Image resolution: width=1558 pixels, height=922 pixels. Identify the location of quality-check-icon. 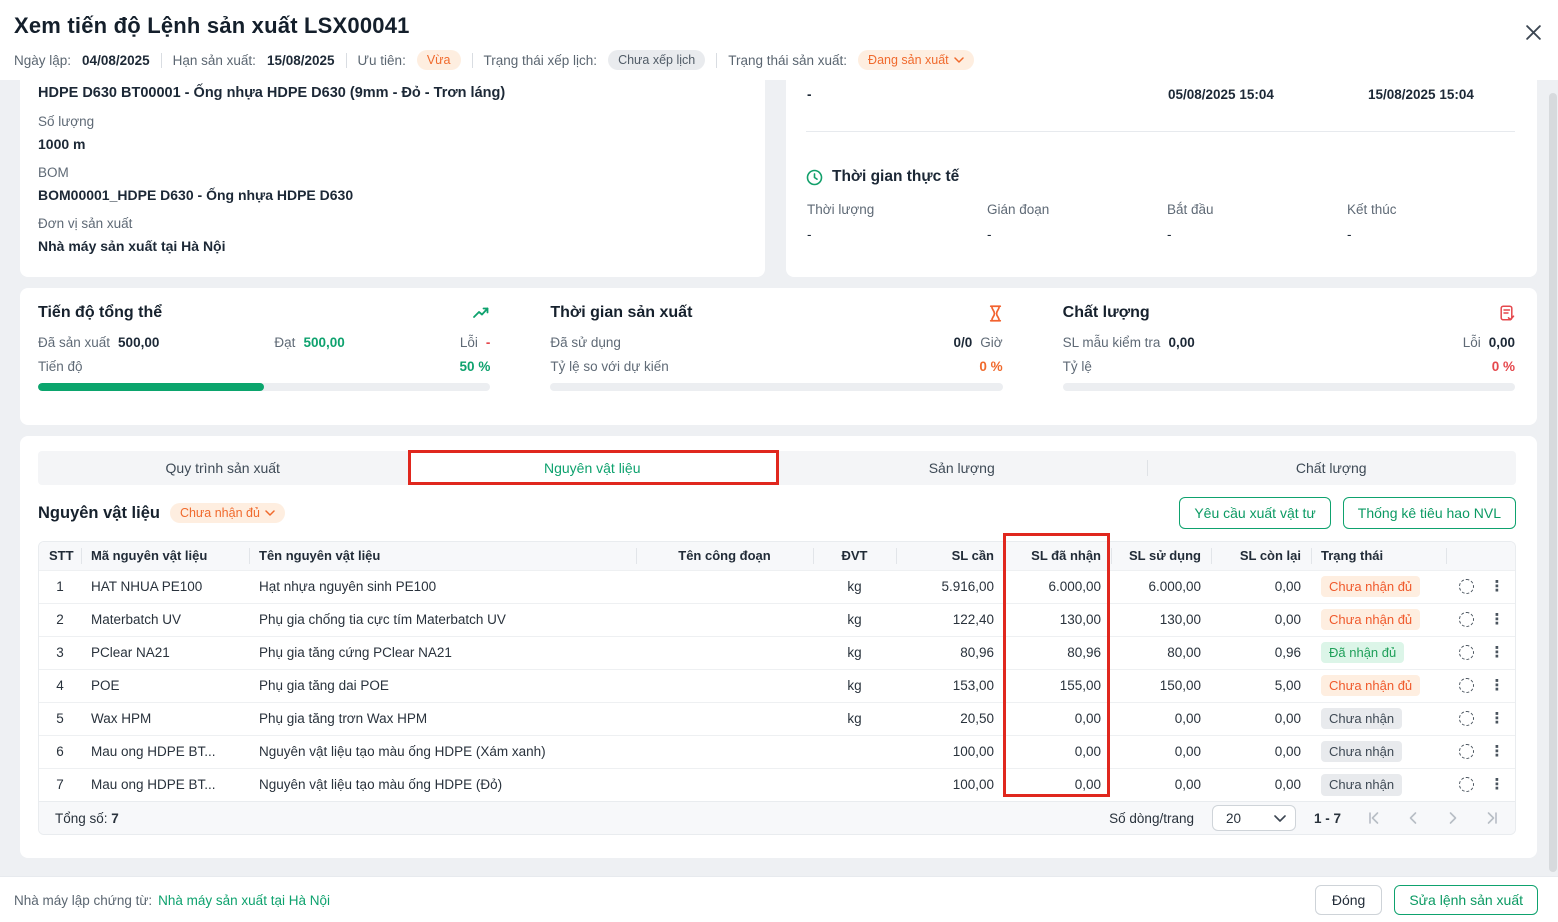
(1507, 312).